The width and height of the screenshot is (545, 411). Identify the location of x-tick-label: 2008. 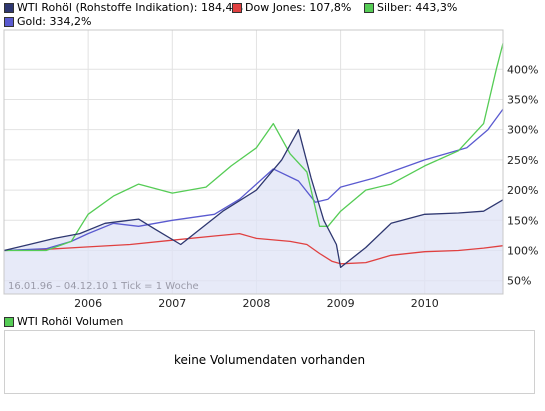
(256, 303).